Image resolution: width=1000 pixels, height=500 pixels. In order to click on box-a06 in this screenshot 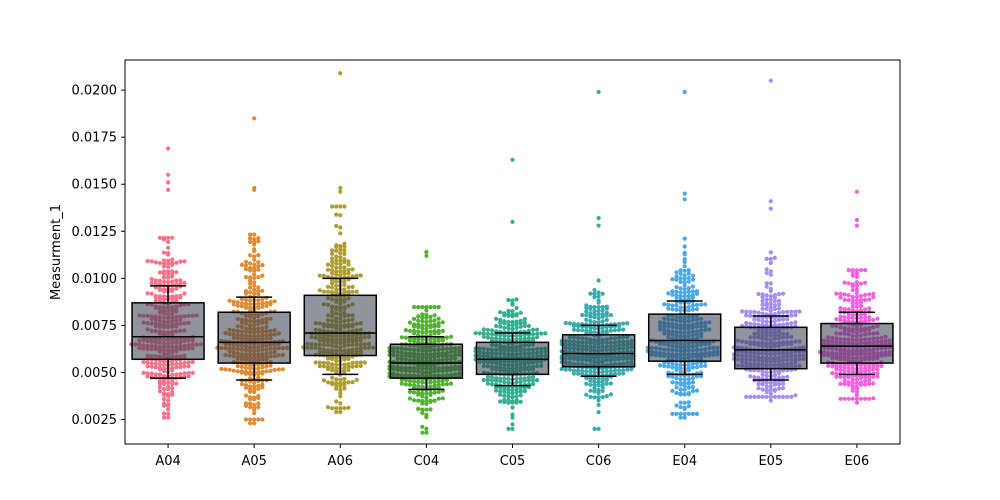, I will do `click(340, 325)`.